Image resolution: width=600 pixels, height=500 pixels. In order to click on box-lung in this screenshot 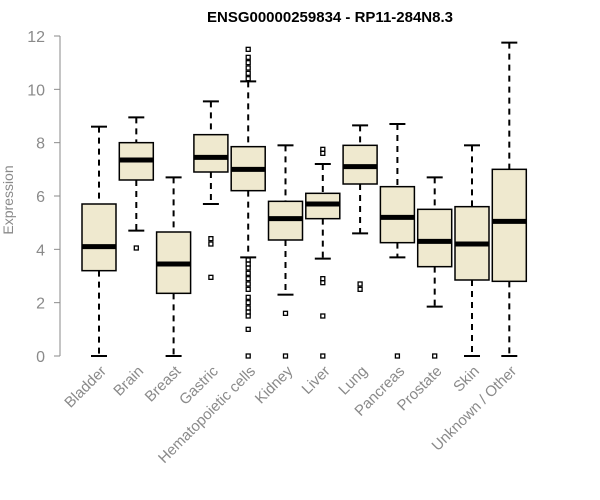, I will do `click(360, 208)`.